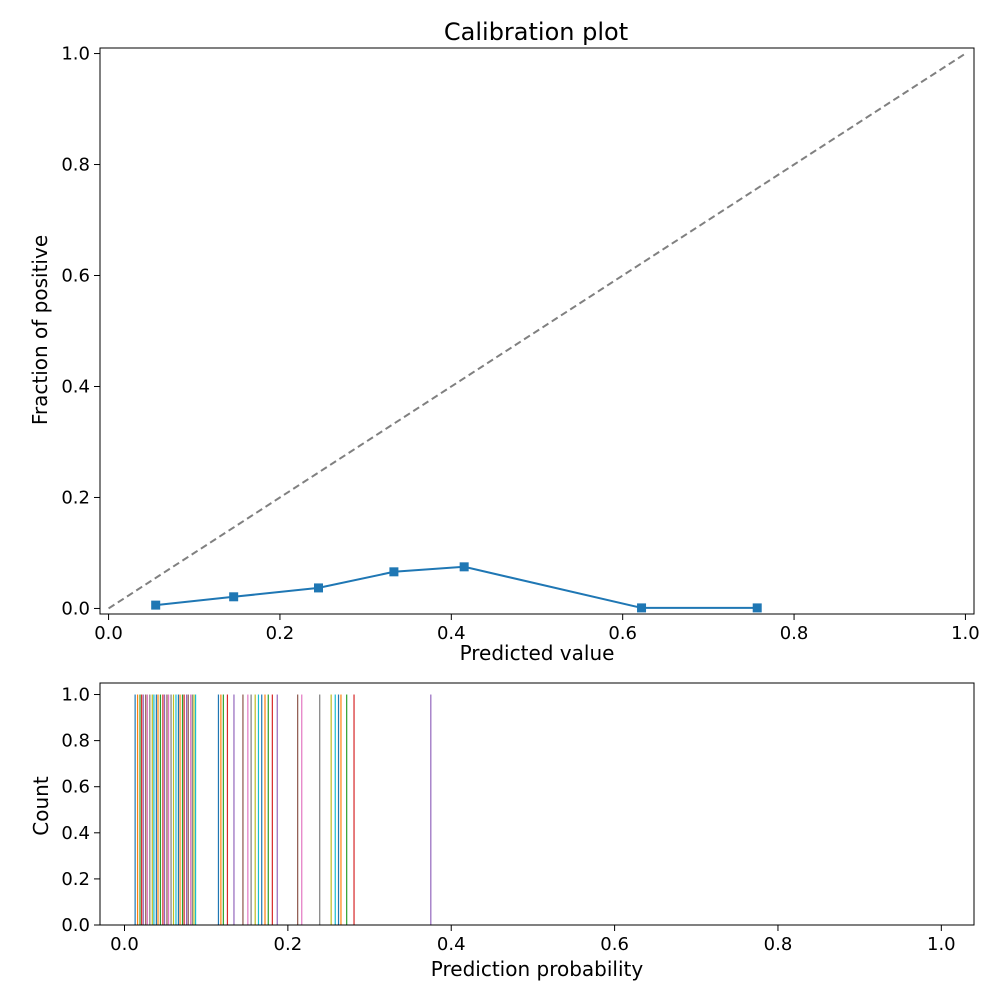  What do you see at coordinates (280, 633) in the screenshot?
I see `x-tick-label: 0.2` at bounding box center [280, 633].